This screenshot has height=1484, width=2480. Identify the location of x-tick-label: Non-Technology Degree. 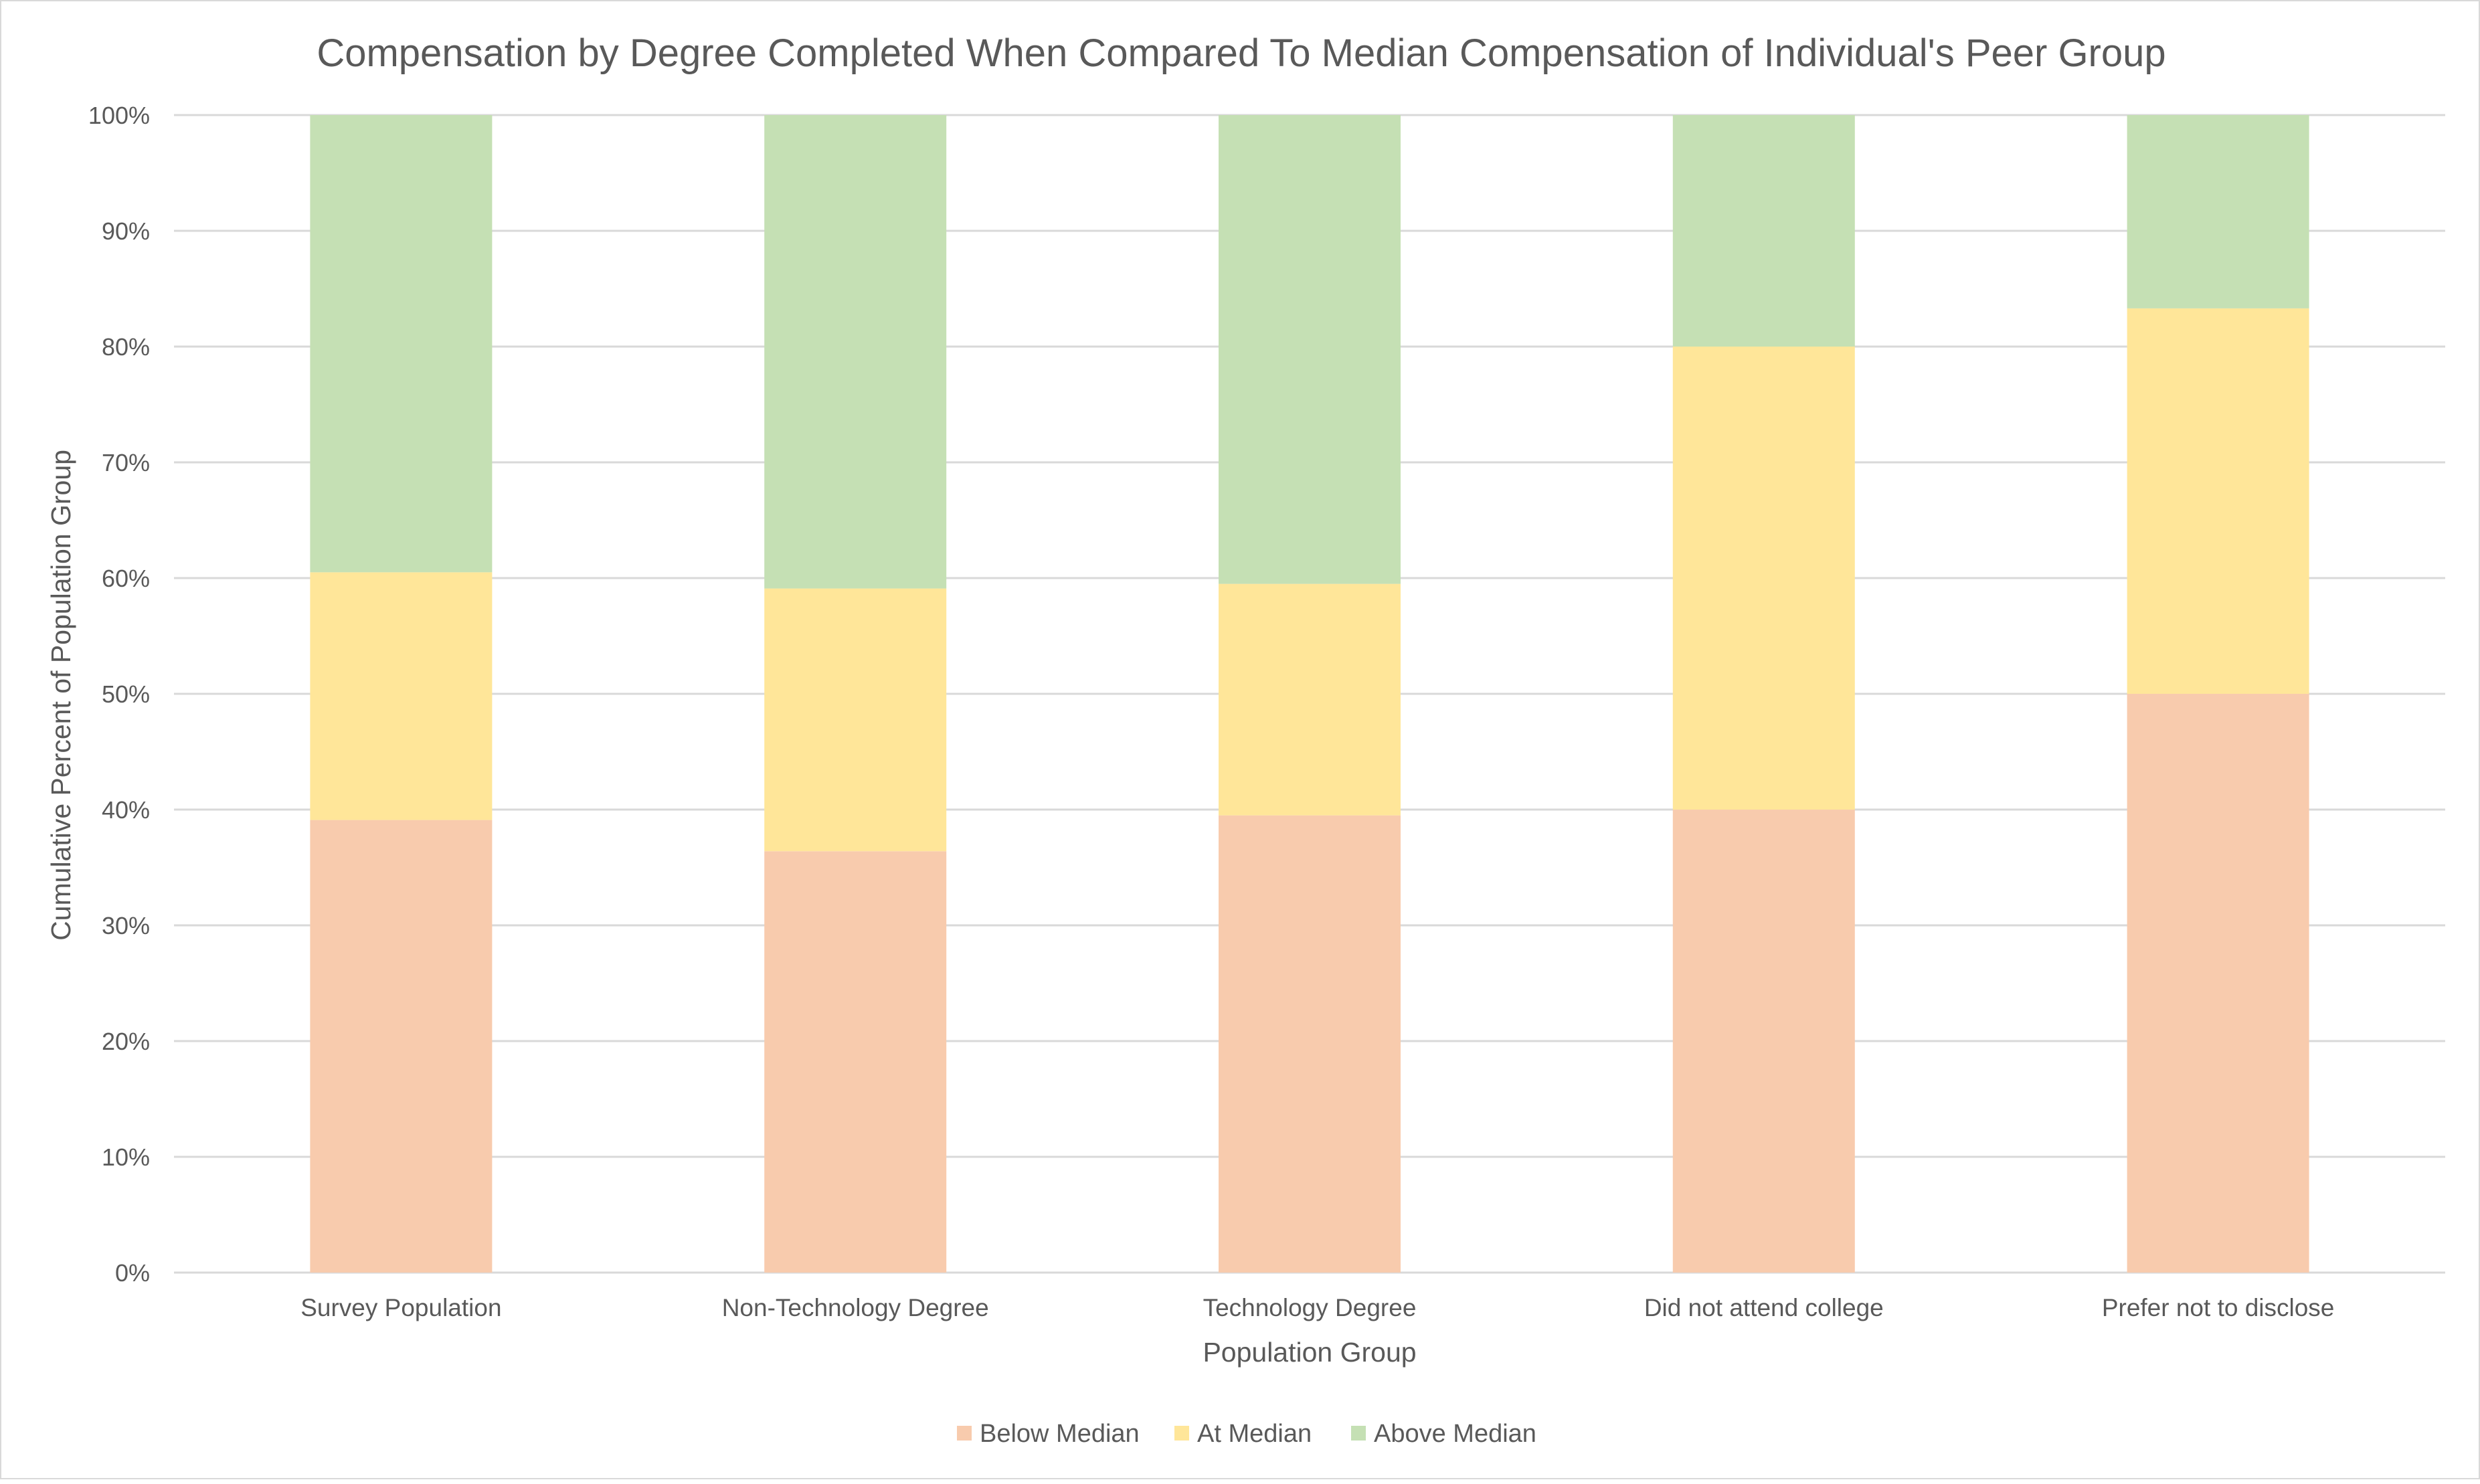
(856, 1307).